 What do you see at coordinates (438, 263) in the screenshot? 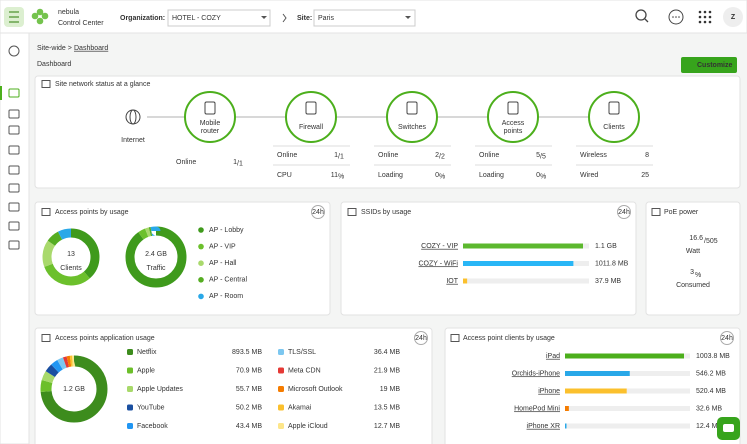
I see `item-name: COZY - WiFi` at bounding box center [438, 263].